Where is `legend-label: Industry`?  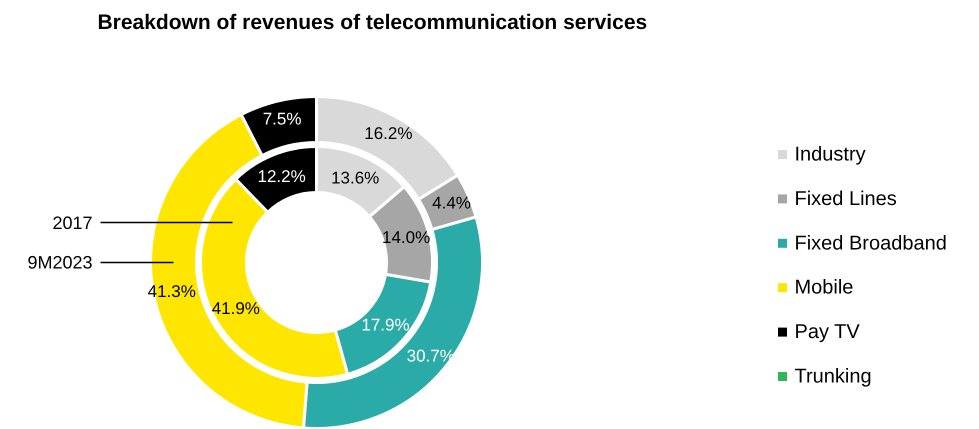 legend-label: Industry is located at coordinates (830, 155).